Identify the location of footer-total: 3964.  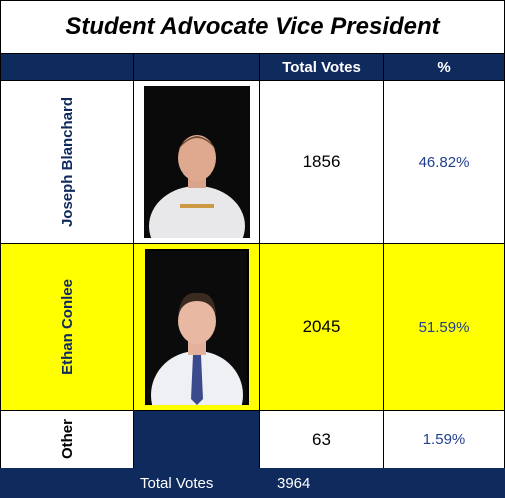
(294, 483).